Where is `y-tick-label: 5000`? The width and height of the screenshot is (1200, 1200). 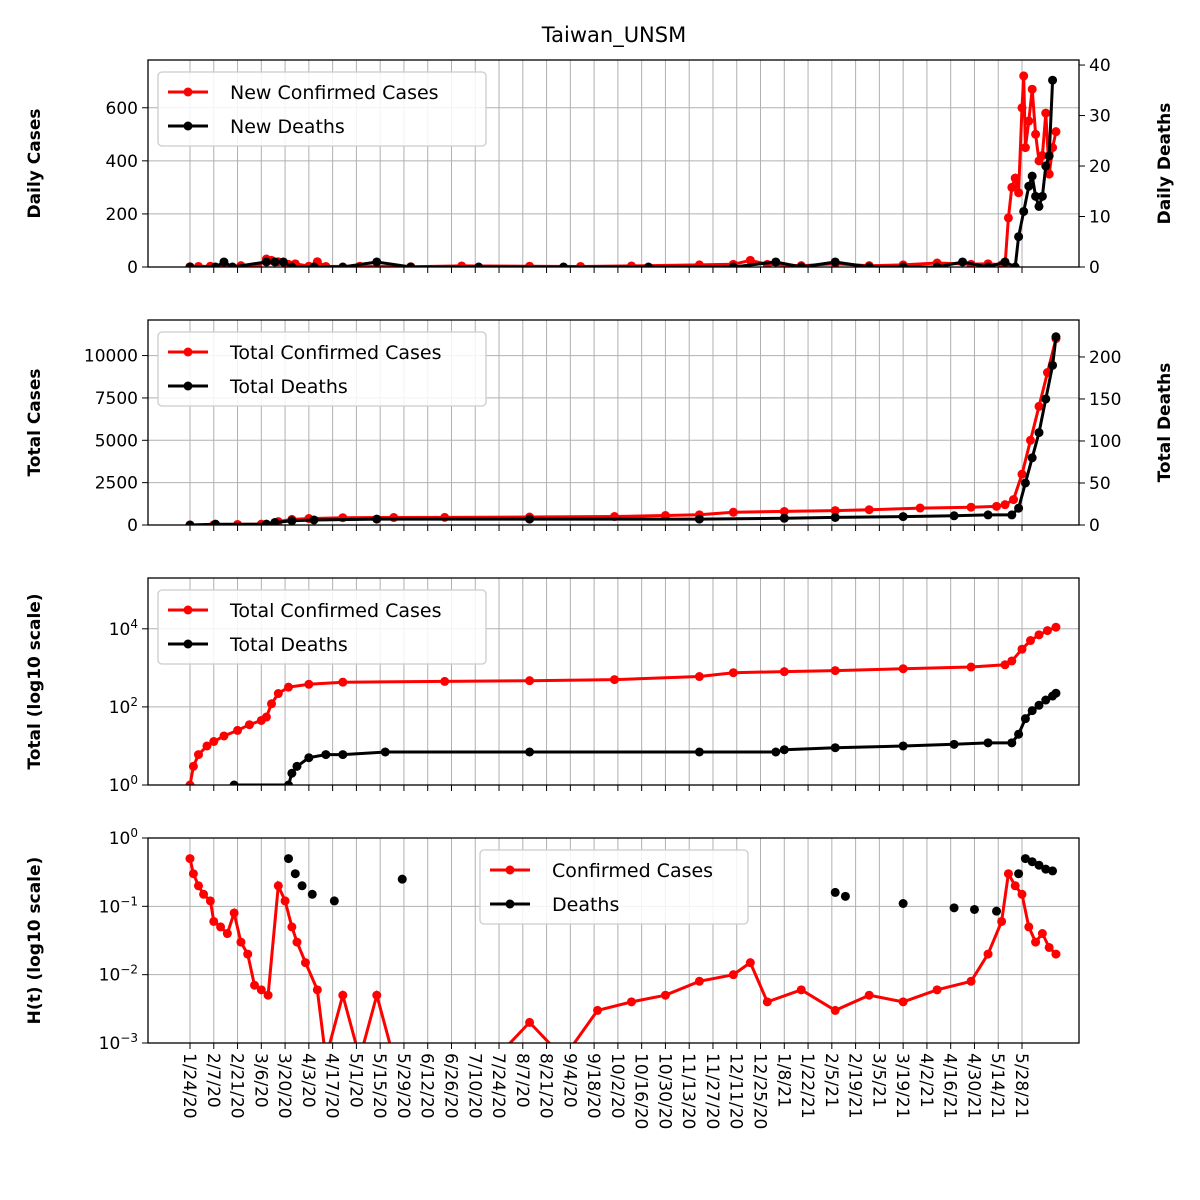 y-tick-label: 5000 is located at coordinates (116, 441).